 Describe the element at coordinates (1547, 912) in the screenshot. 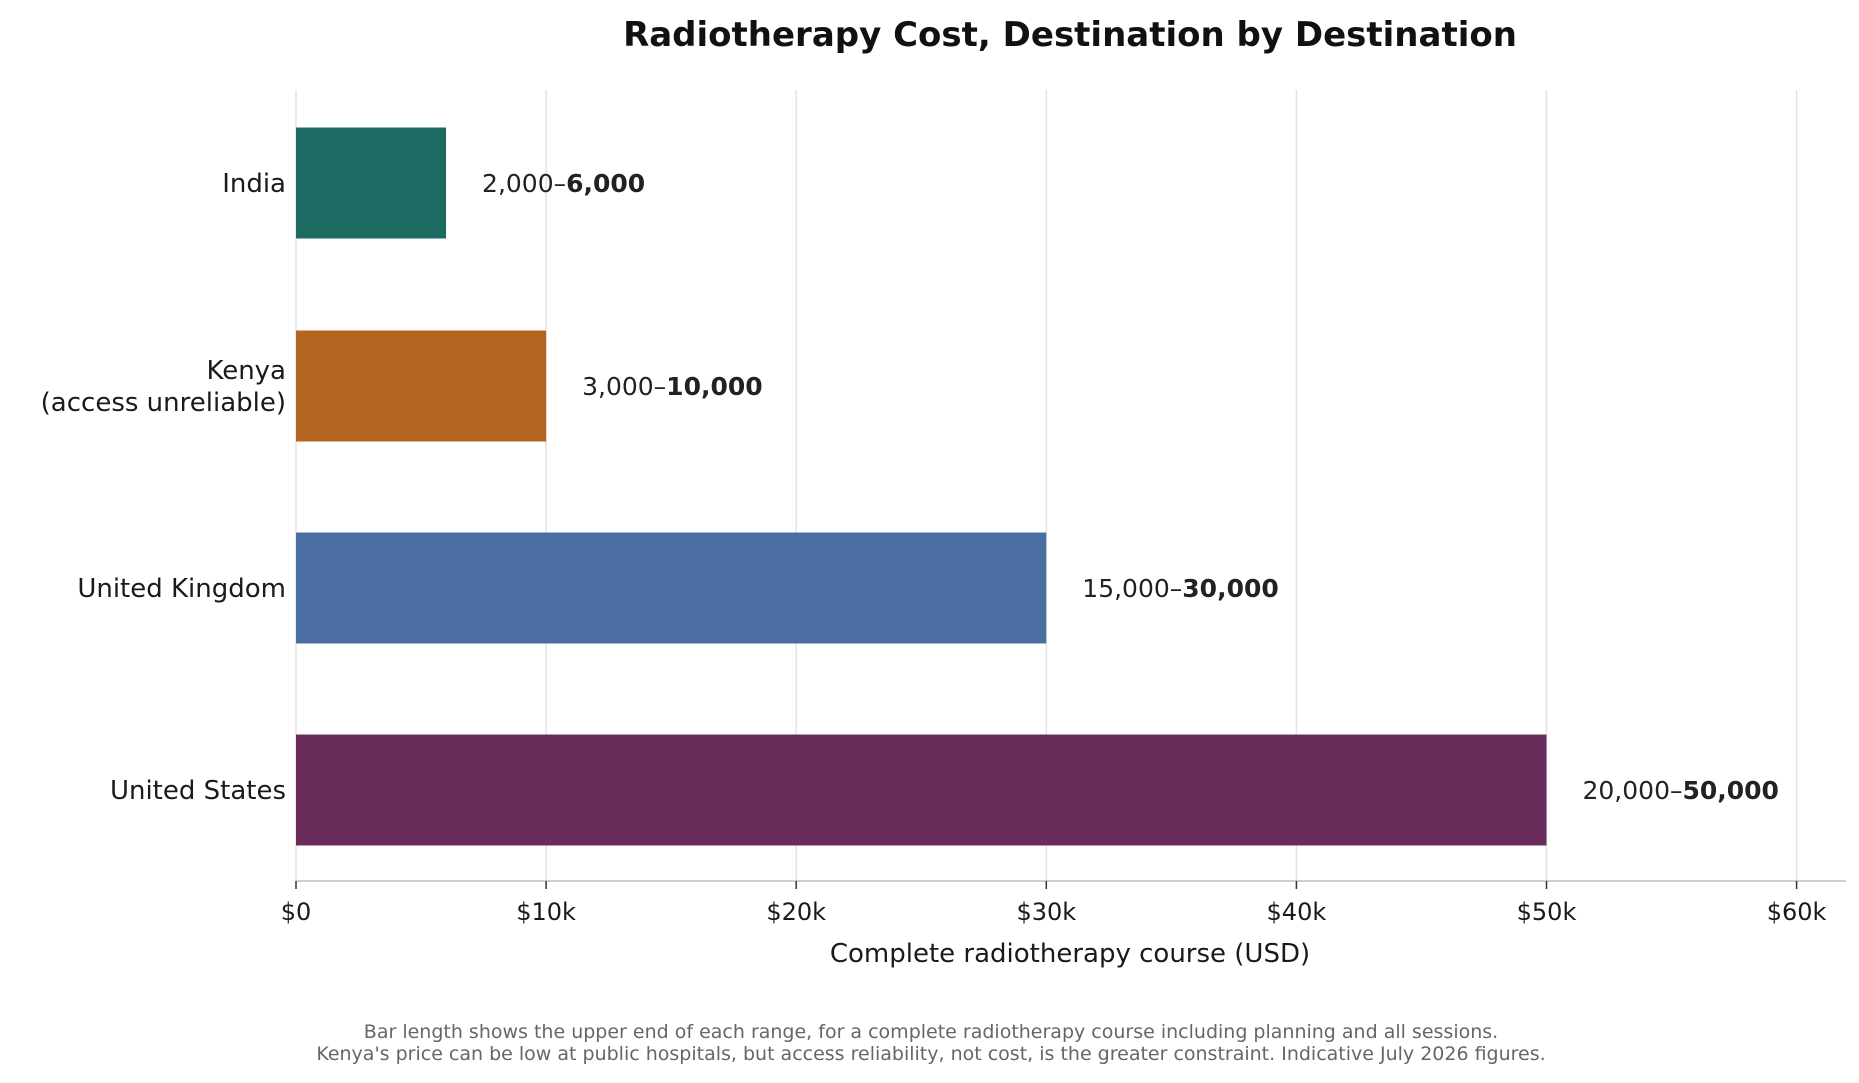

I see `x-tick-label: $50k` at that location.